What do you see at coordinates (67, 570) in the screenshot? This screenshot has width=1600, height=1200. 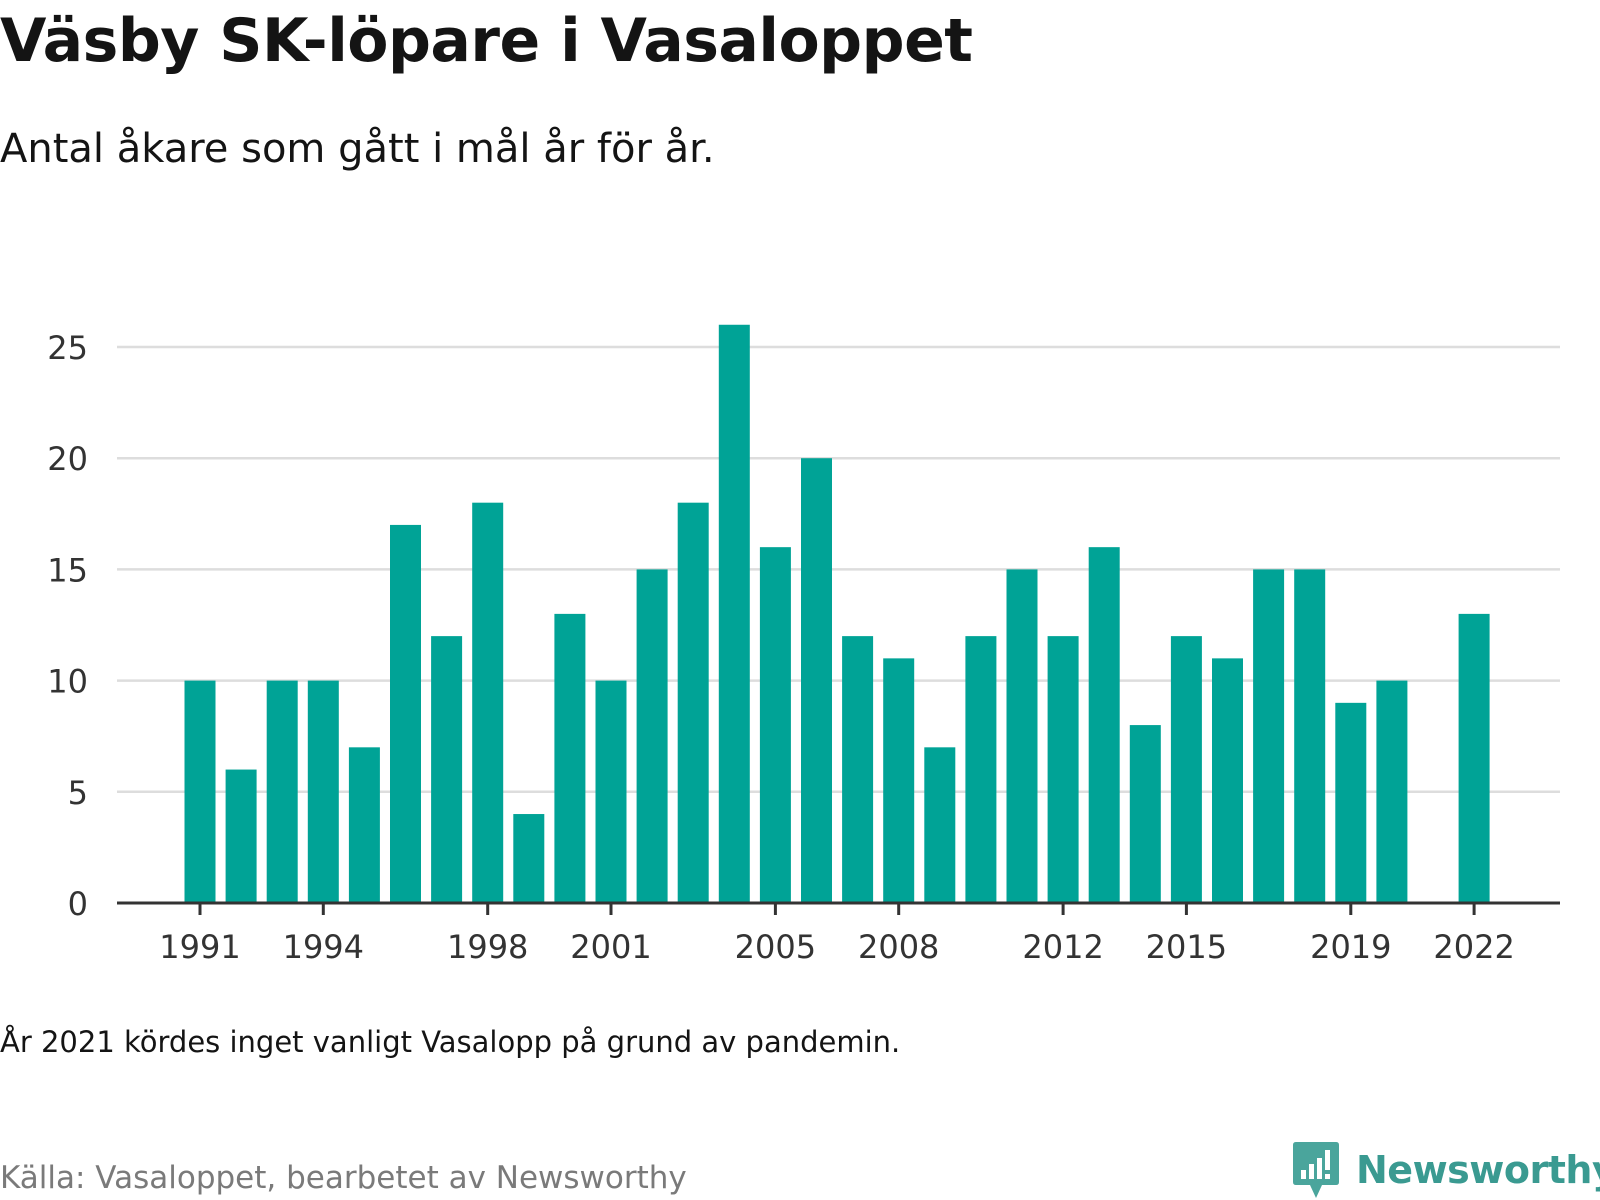 I see `y-tick-label-15: 15` at bounding box center [67, 570].